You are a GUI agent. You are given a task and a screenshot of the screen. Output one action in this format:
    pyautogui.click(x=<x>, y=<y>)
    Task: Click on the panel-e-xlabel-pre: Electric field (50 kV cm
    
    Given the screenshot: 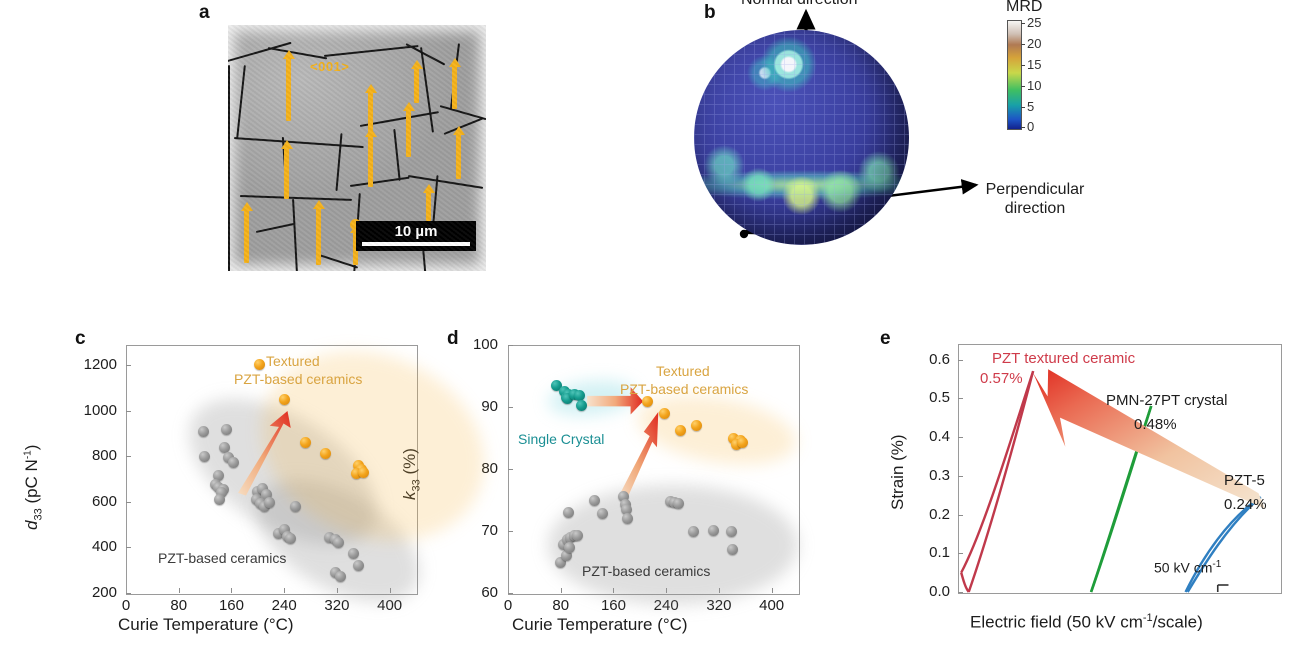 What is the action you would take?
    pyautogui.click(x=1056, y=622)
    